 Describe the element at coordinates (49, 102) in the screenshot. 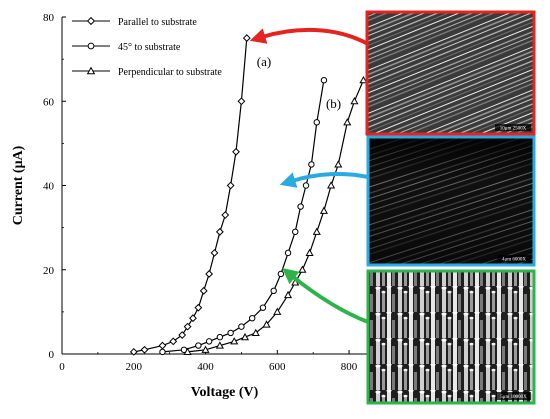

I see `y-tick-label: 60` at that location.